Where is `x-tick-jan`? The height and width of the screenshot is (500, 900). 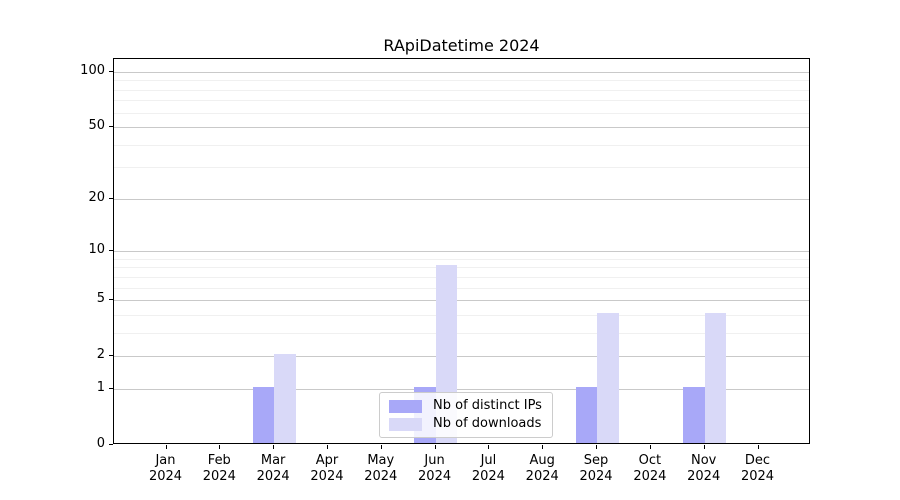 x-tick-jan is located at coordinates (166, 447).